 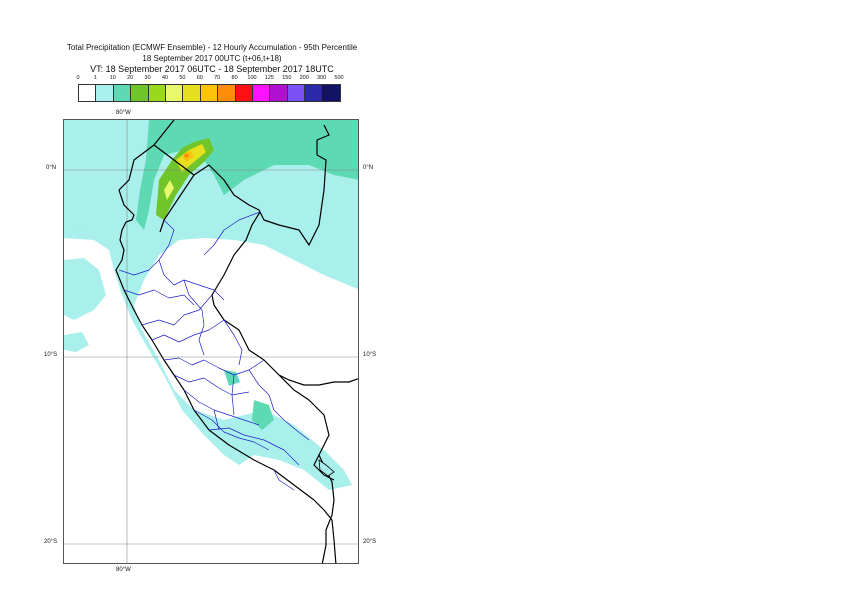 I want to click on precip-heavy-cores, so click(x=185, y=179).